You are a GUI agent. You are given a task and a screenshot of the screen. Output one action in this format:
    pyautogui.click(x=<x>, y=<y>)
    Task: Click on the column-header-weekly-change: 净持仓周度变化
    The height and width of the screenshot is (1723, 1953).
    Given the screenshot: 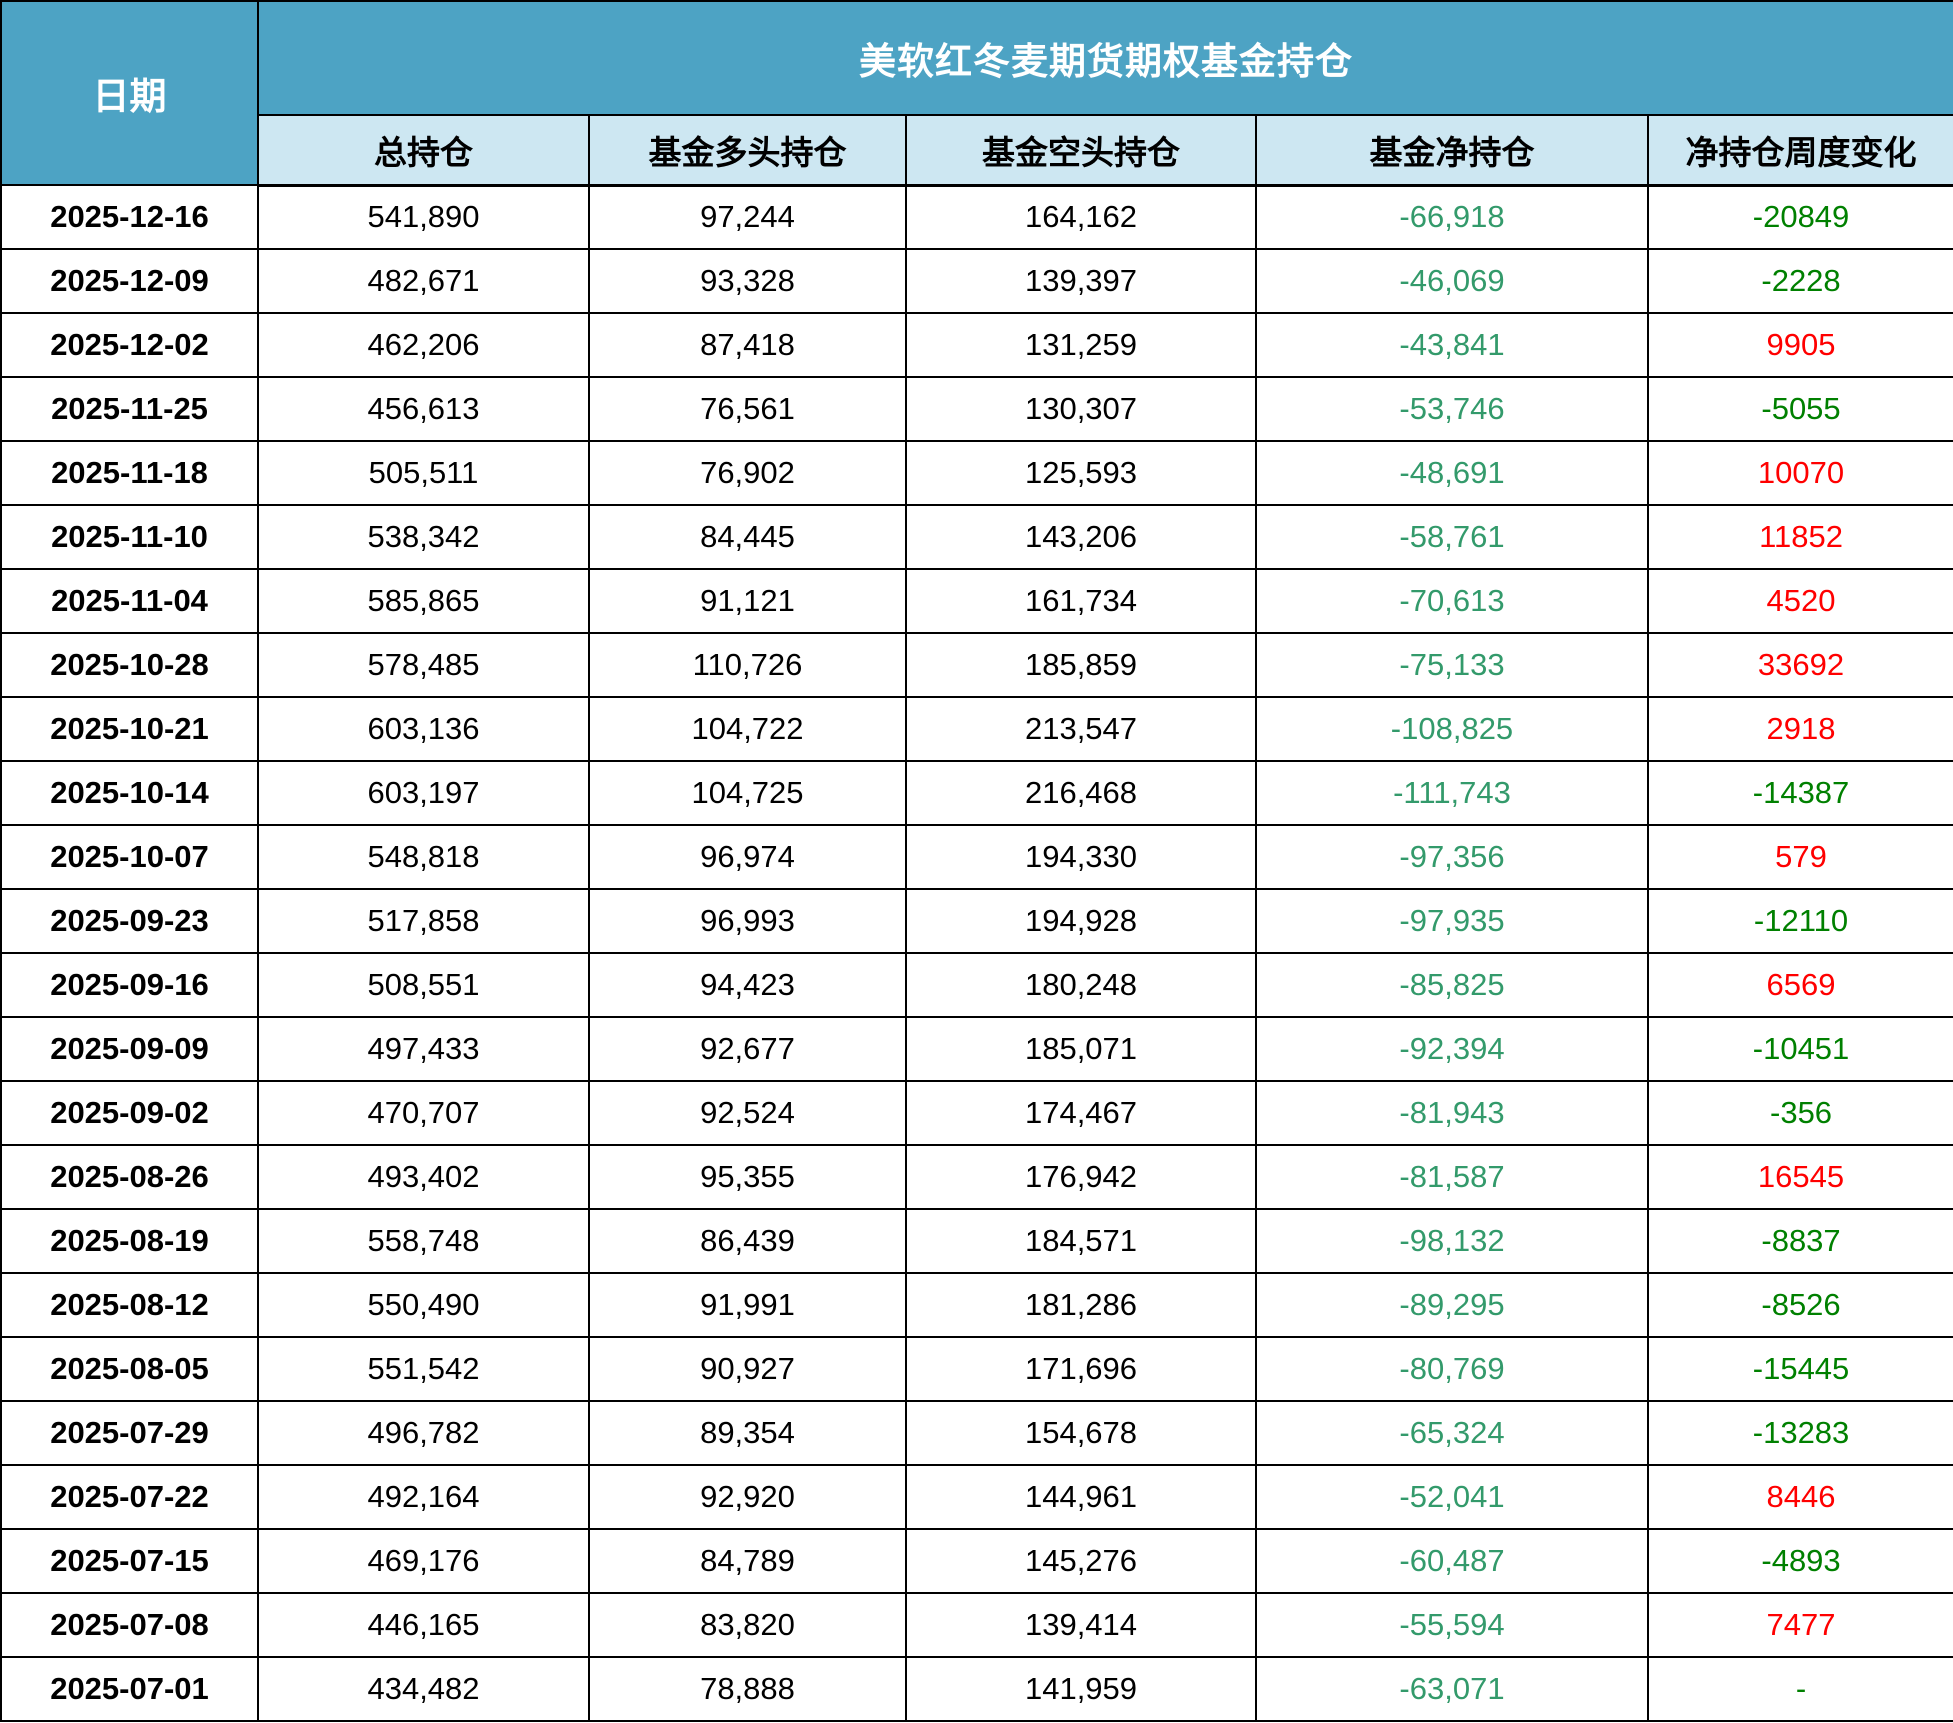 What is the action you would take?
    pyautogui.click(x=1799, y=150)
    